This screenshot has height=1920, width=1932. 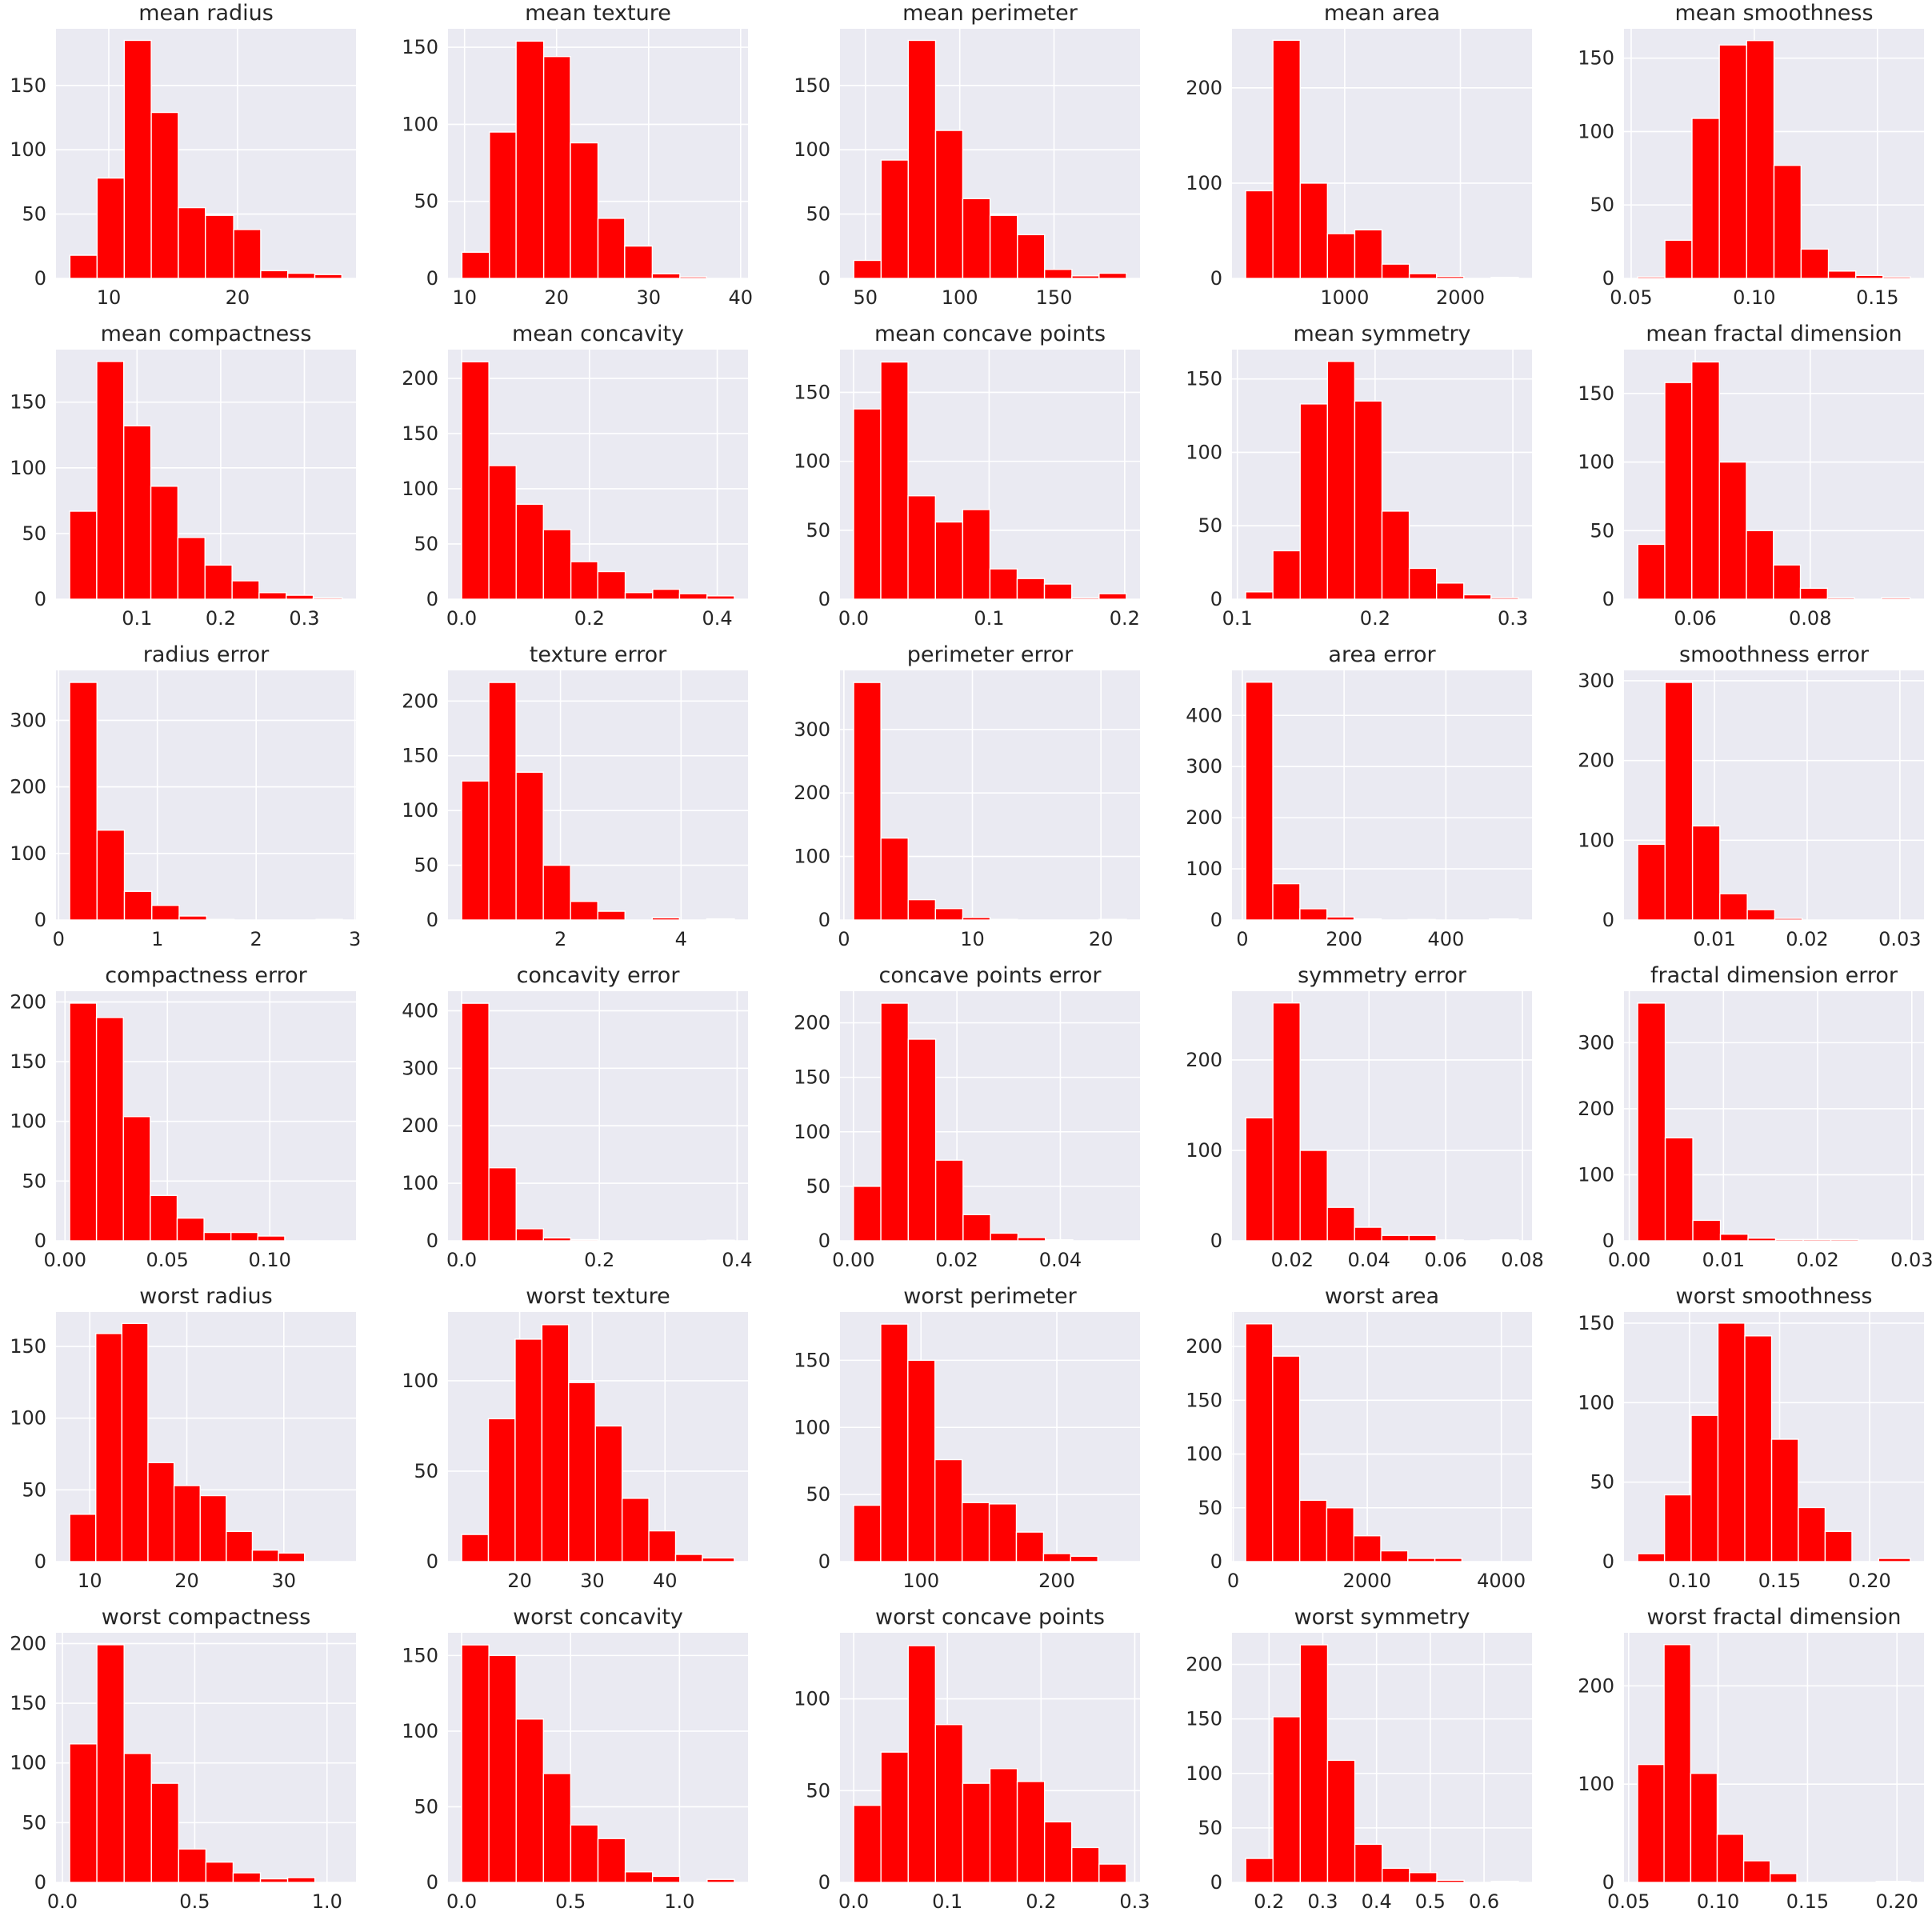 I want to click on x-tick-label: 1, so click(x=157, y=939).